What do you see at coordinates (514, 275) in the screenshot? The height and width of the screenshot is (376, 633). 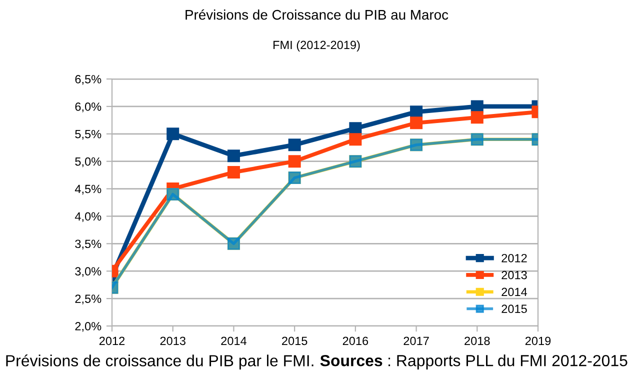 I see `legend-label: 2013` at bounding box center [514, 275].